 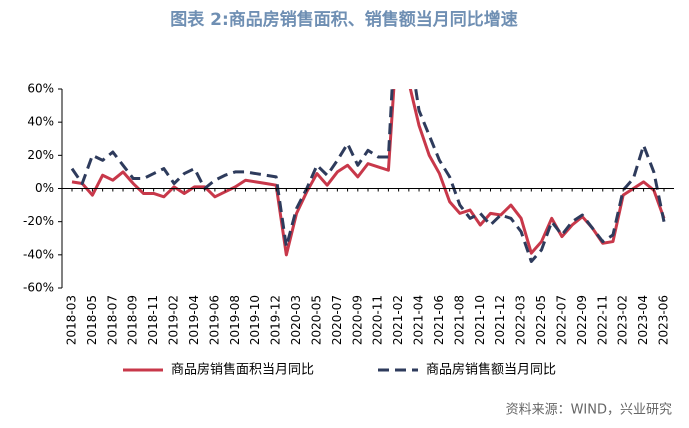 What do you see at coordinates (38, 288) in the screenshot?
I see `y-tick-label: -60%` at bounding box center [38, 288].